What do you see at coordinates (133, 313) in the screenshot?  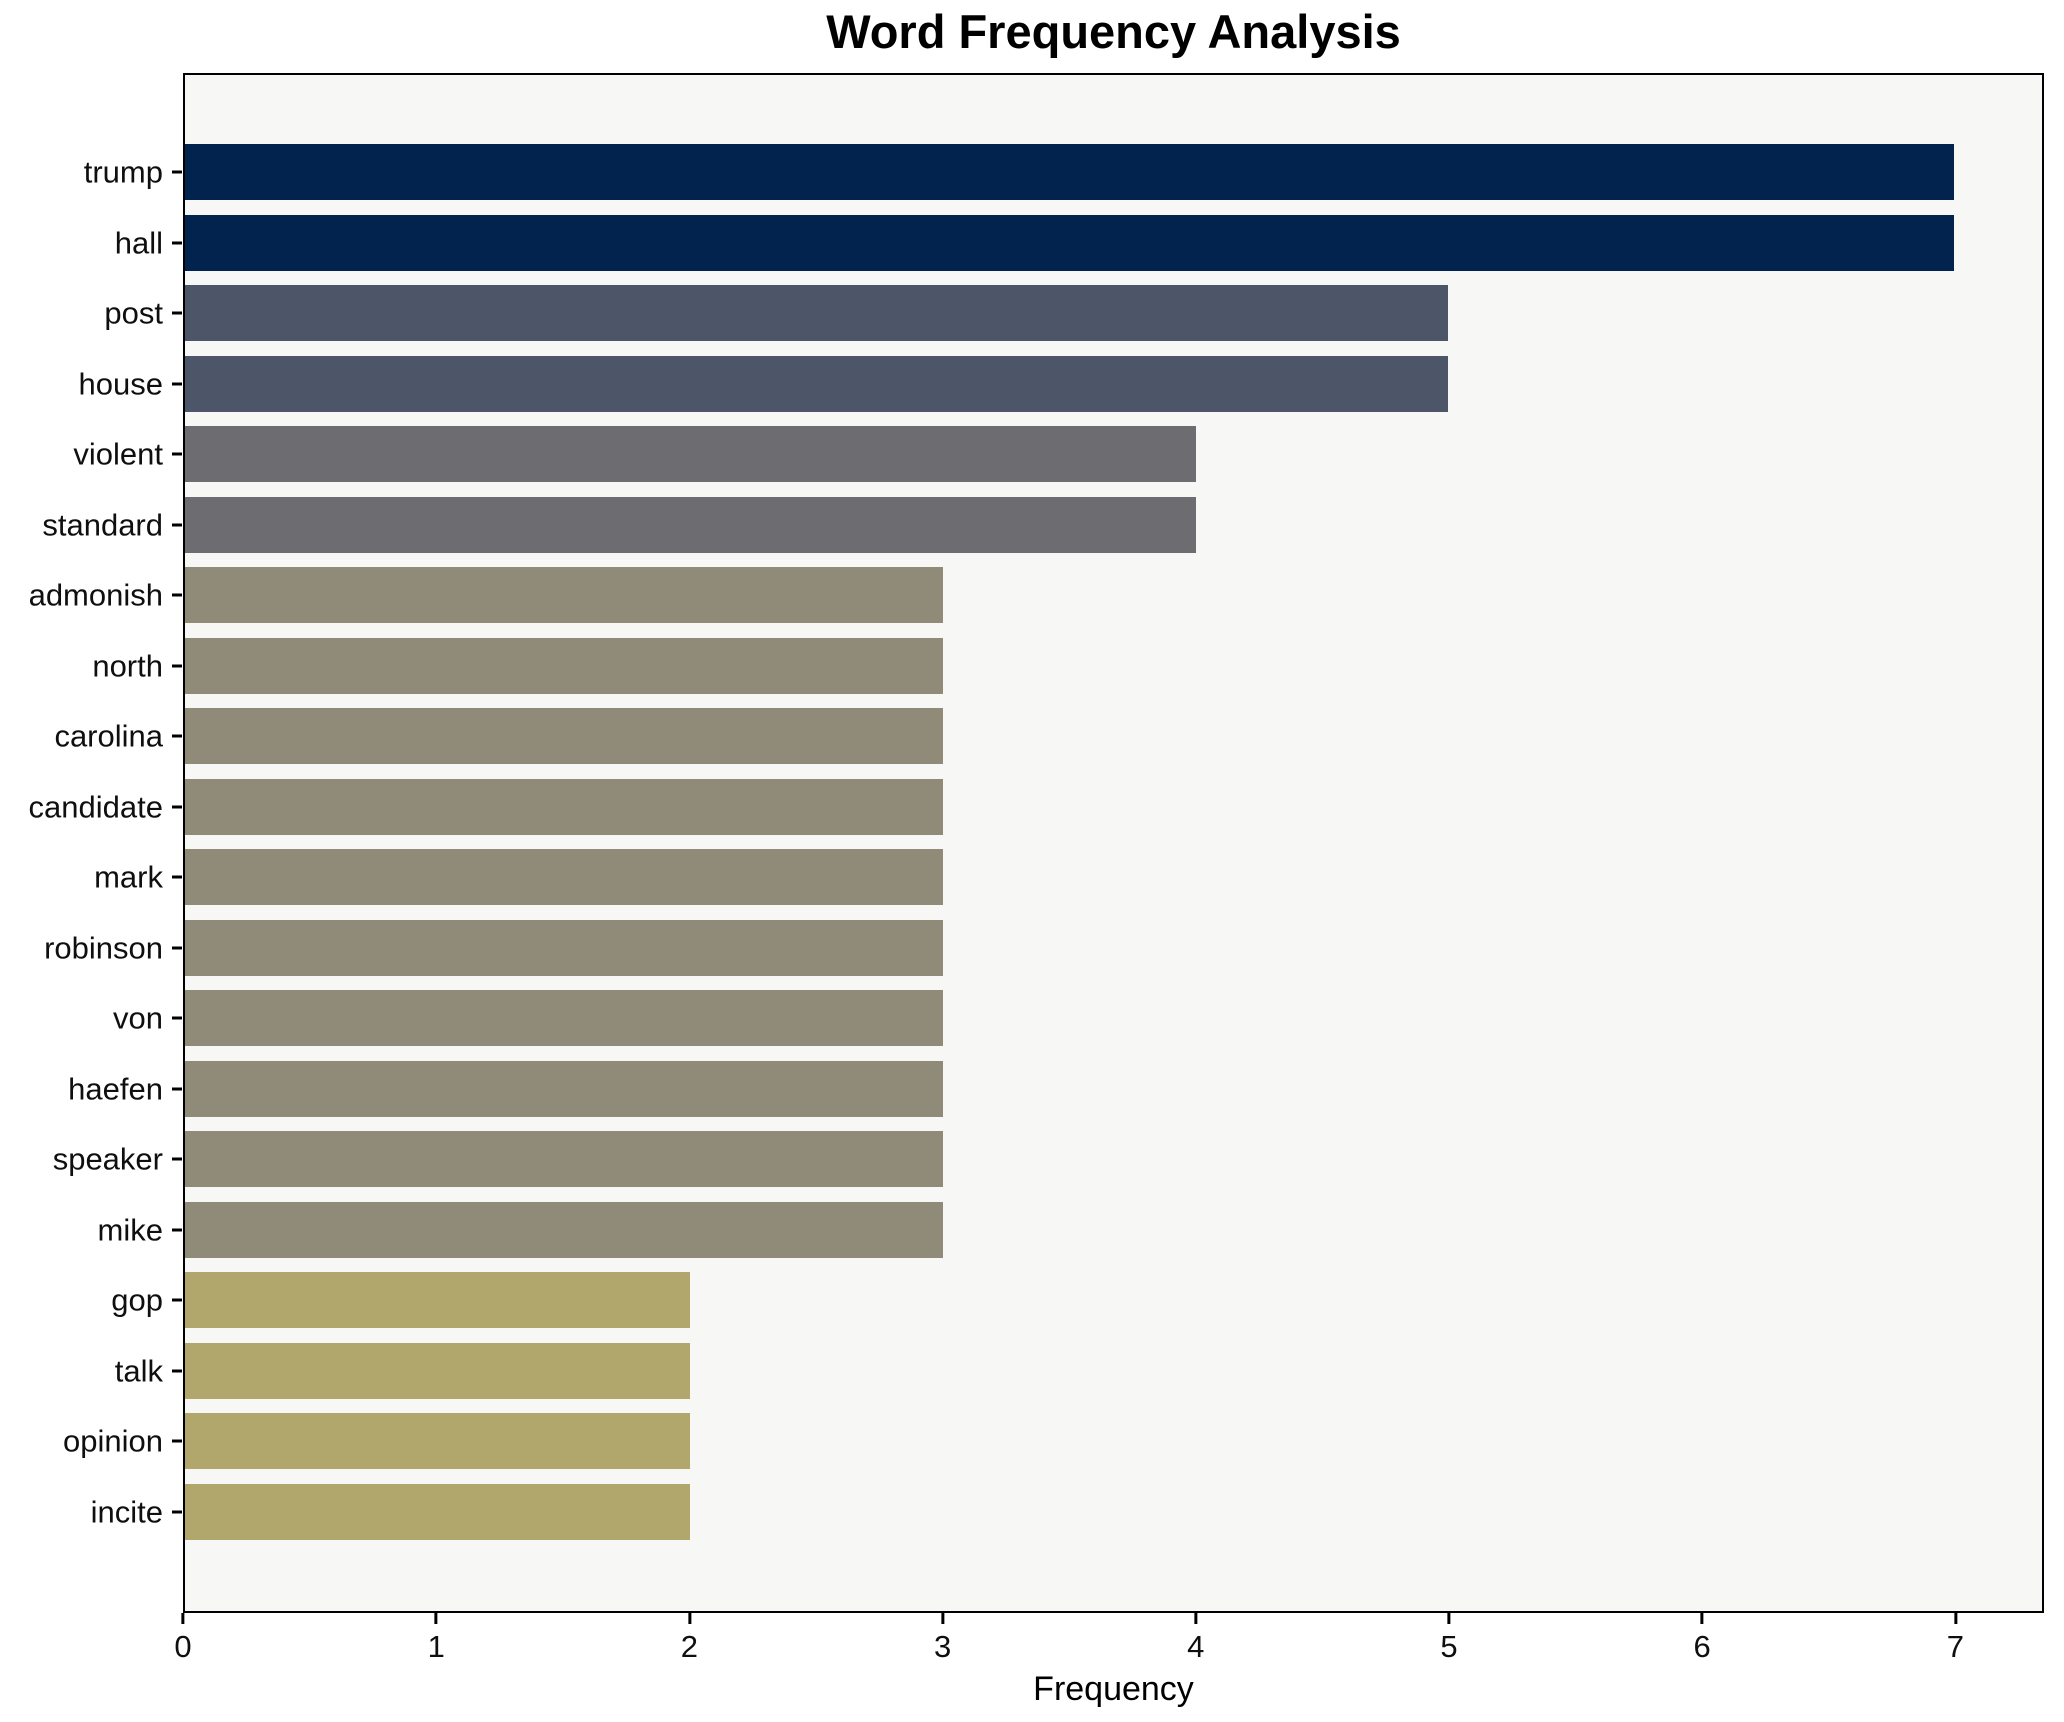 I see `y-tick-label: post` at bounding box center [133, 313].